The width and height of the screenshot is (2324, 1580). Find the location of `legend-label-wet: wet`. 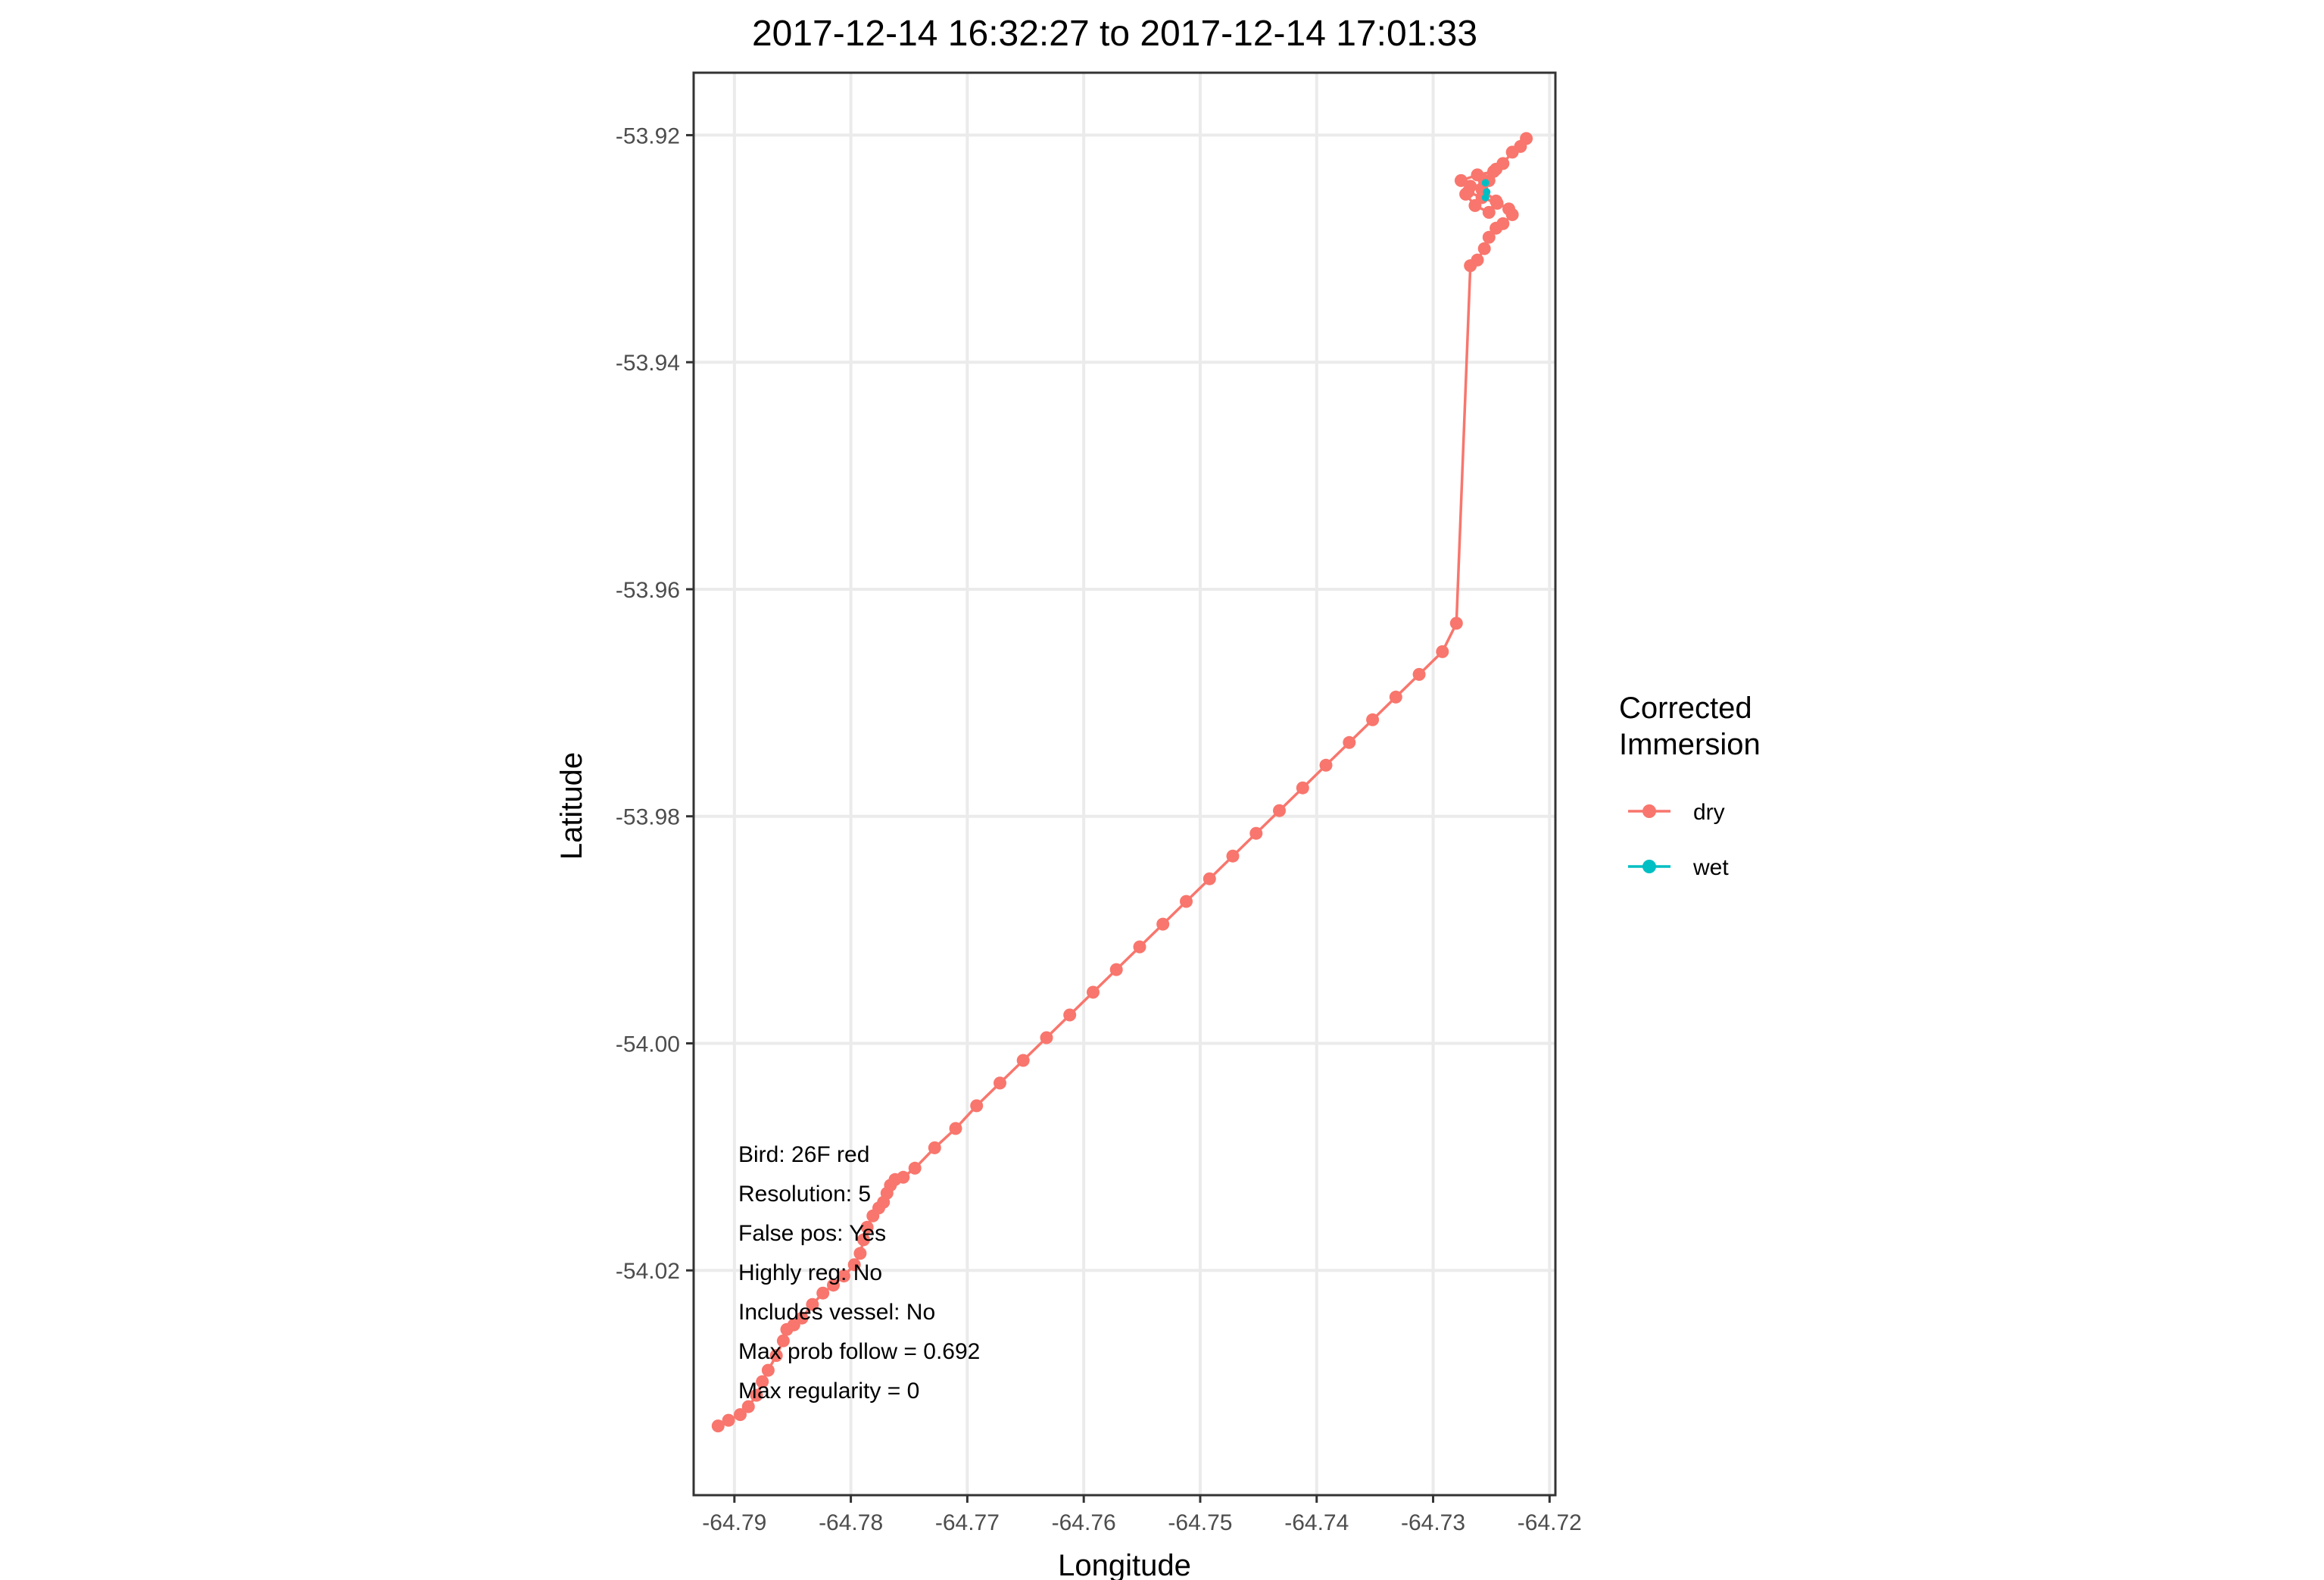

legend-label-wet: wet is located at coordinates (1710, 867).